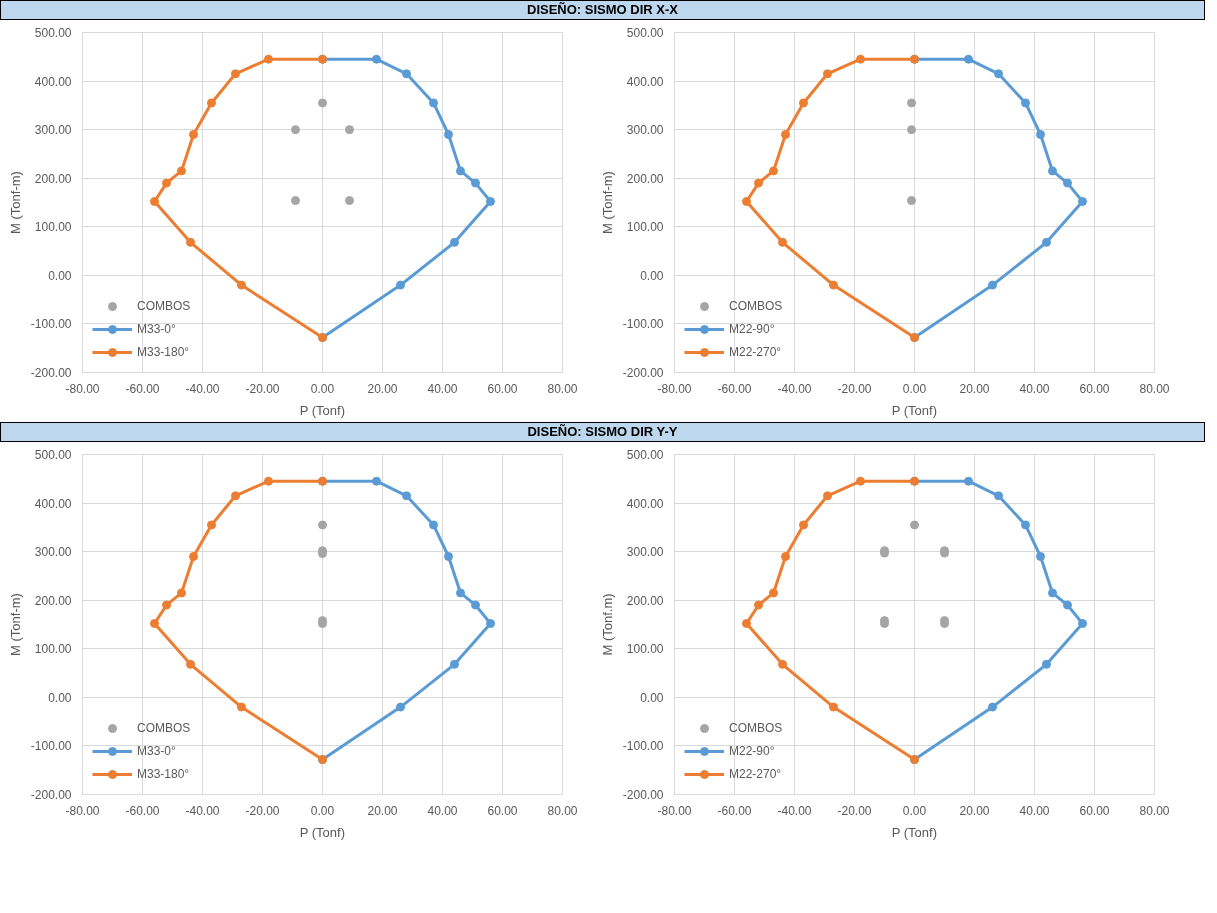  Describe the element at coordinates (164, 728) in the screenshot. I see `legend-label: COMBOS` at that location.